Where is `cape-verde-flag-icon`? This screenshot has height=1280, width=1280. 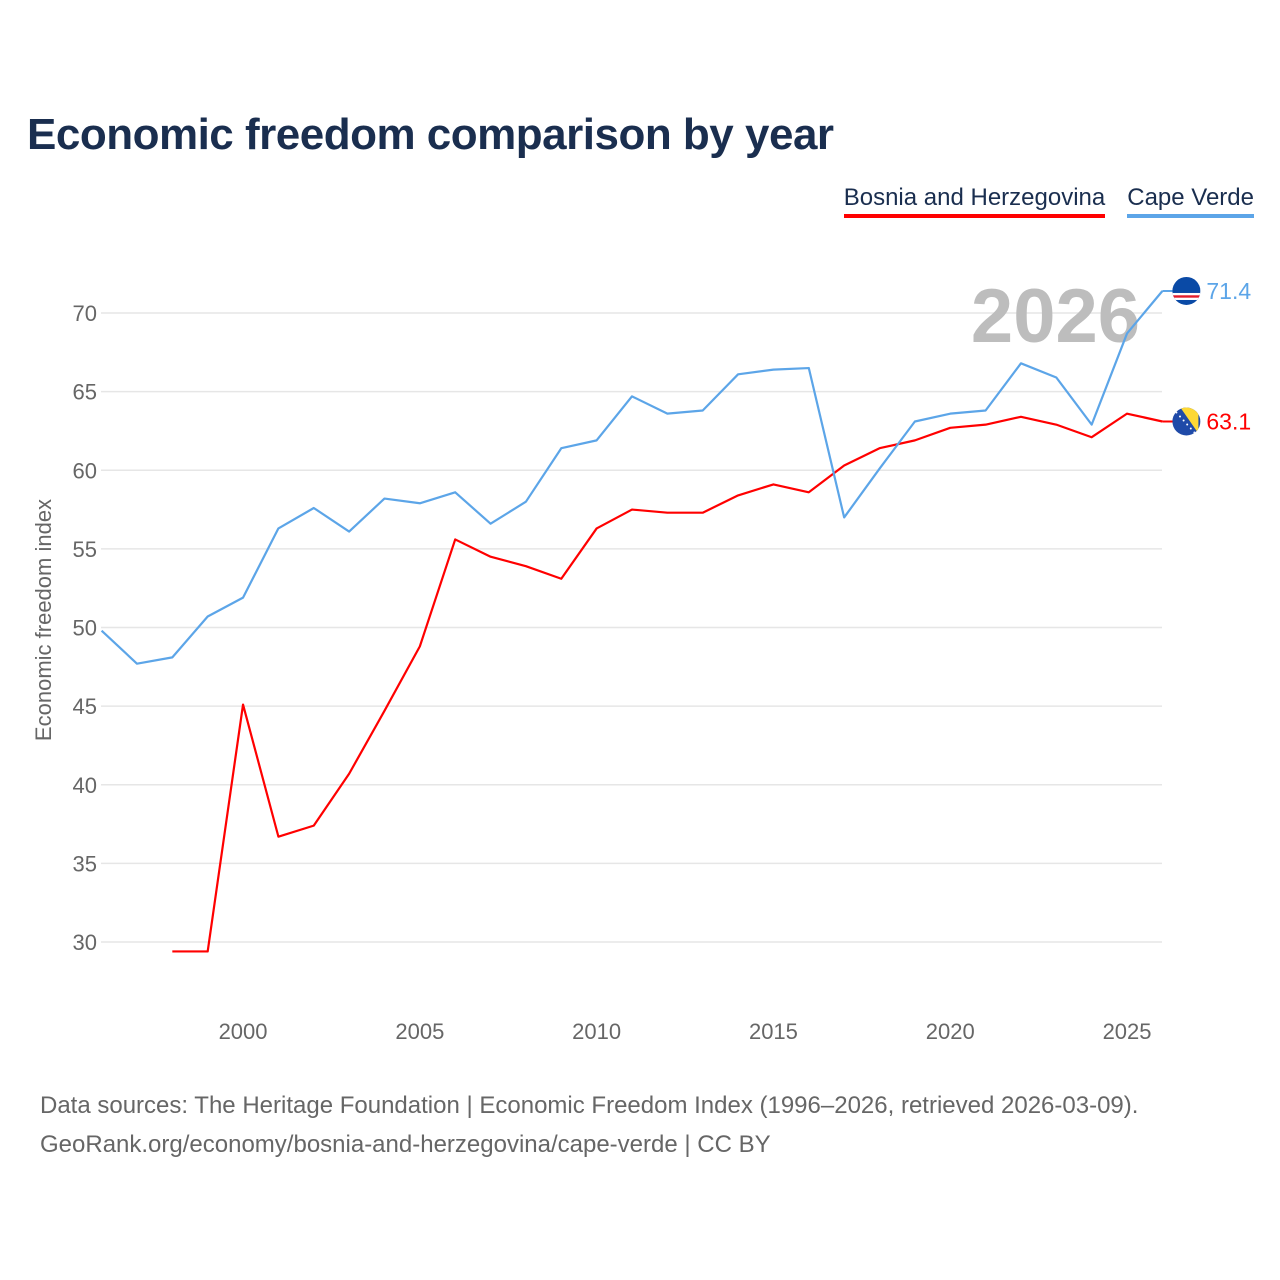 cape-verde-flag-icon is located at coordinates (1186, 290).